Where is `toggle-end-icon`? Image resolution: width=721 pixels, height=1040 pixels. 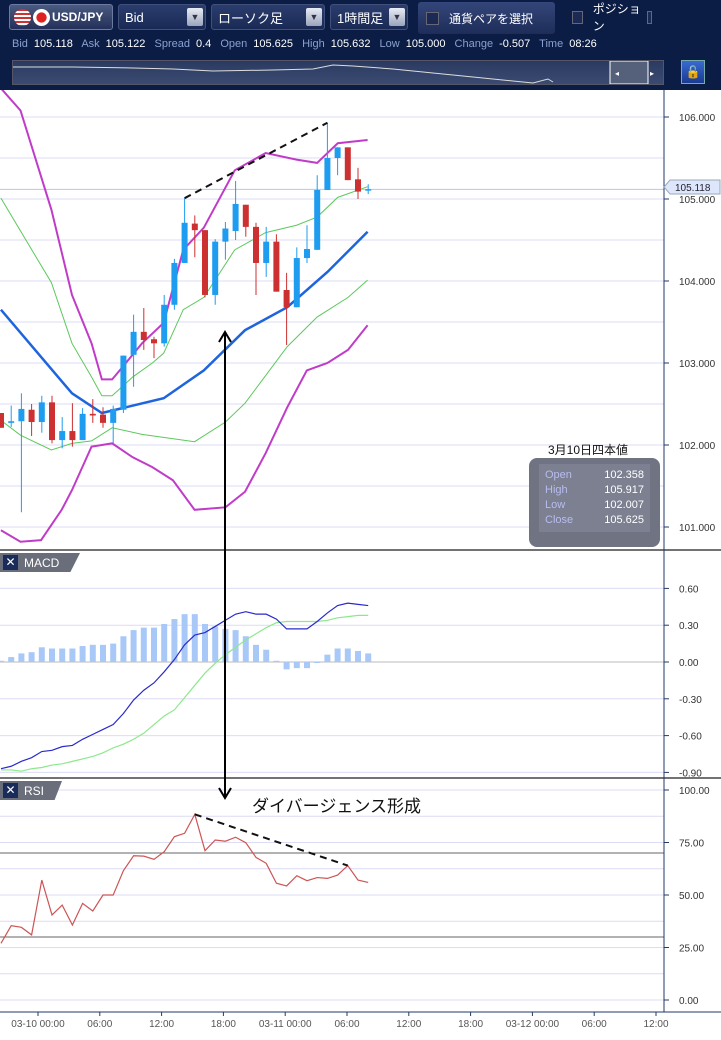
toggle-end-icon is located at coordinates (649, 17).